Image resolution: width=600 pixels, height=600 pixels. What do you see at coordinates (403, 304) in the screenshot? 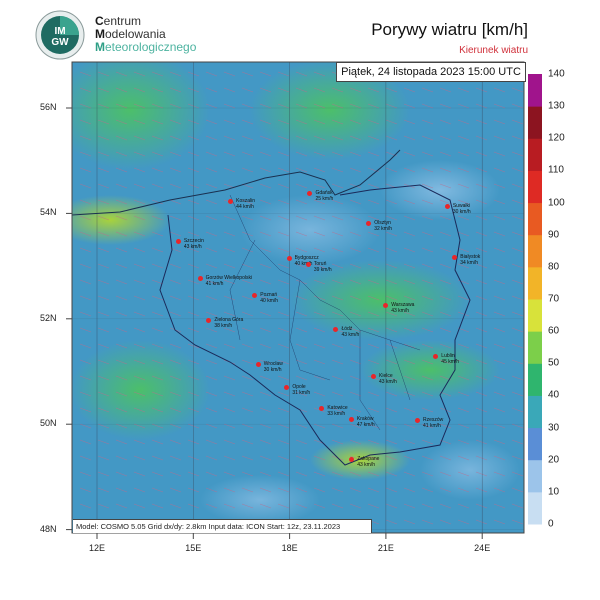
I see `city-name: Warszawa` at bounding box center [403, 304].